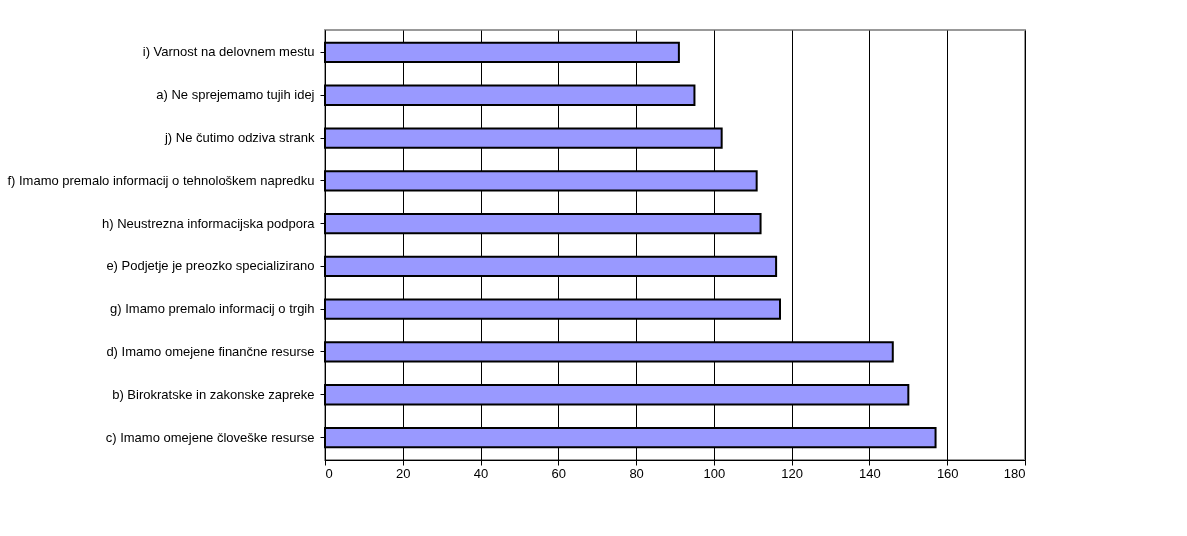 The height and width of the screenshot is (536, 1187). What do you see at coordinates (714, 473) in the screenshot?
I see `x-tick-label: 100` at bounding box center [714, 473].